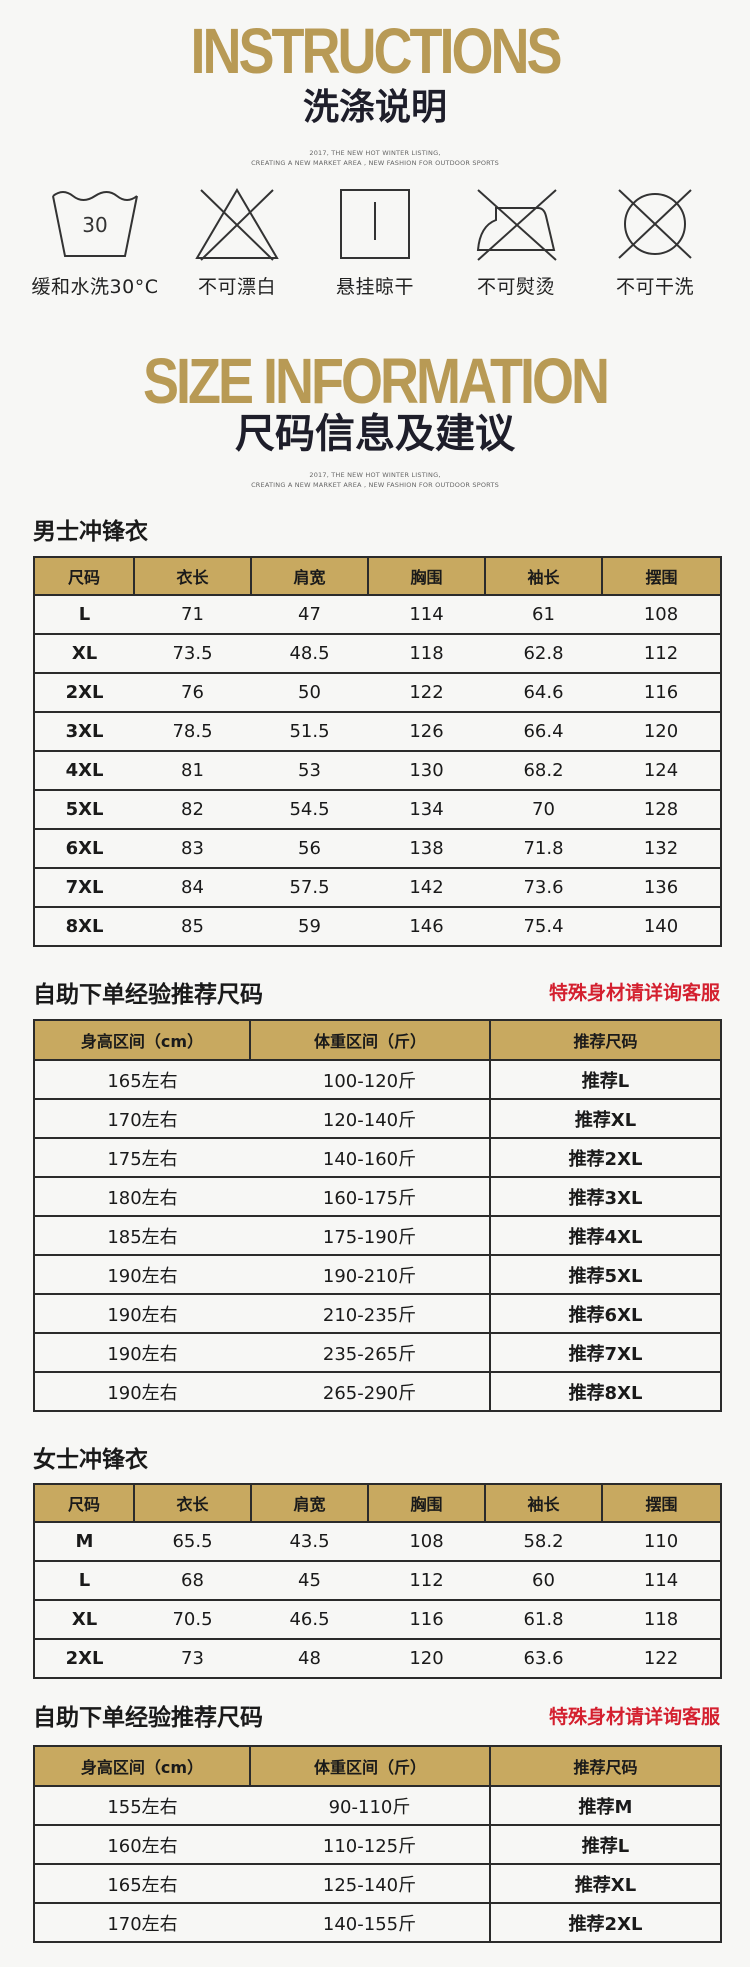 The height and width of the screenshot is (1967, 750). I want to click on table-cell: 160-175斤, so click(370, 1196).